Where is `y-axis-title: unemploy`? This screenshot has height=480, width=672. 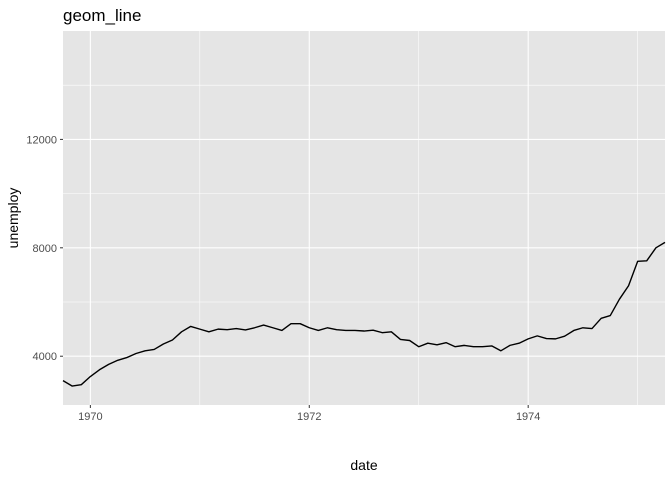 y-axis-title: unemploy is located at coordinates (13, 218).